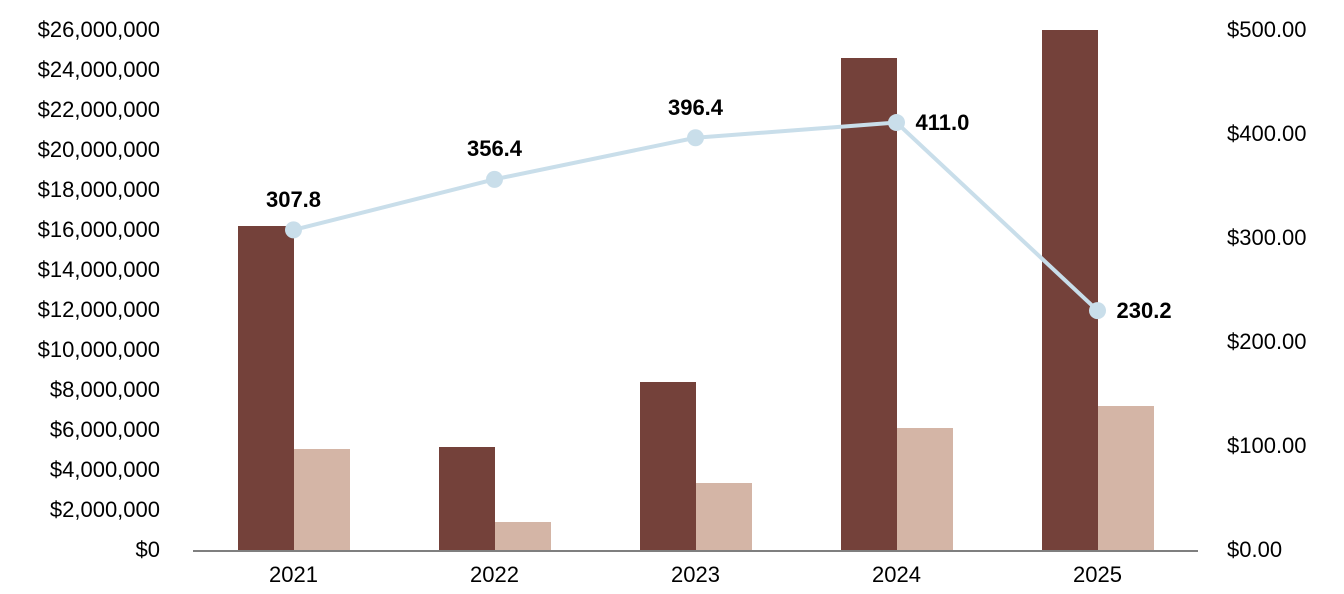  I want to click on left-axis-tick-label: $10,000,000, so click(98, 349).